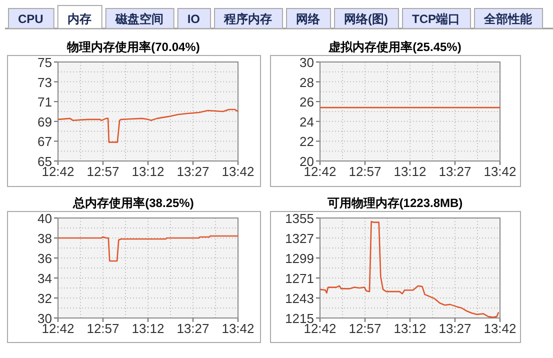 This screenshot has width=553, height=358. What do you see at coordinates (309, 19) in the screenshot?
I see `text: 网络` at bounding box center [309, 19].